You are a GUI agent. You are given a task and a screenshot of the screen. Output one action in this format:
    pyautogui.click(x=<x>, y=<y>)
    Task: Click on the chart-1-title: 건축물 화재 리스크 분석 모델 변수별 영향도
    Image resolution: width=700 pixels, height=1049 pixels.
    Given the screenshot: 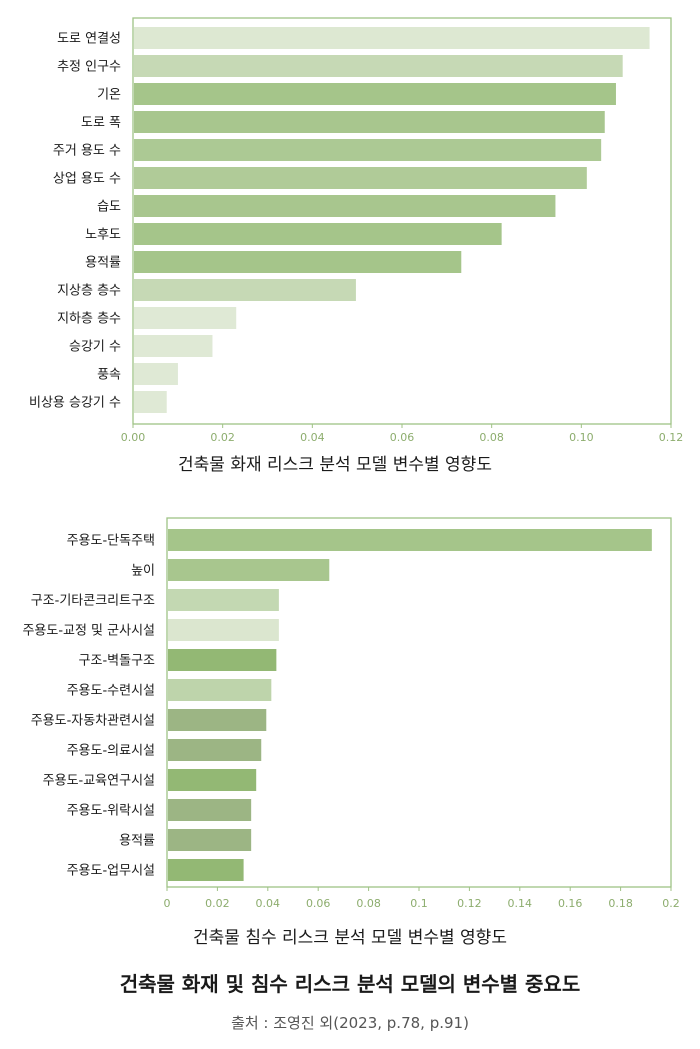 What is the action you would take?
    pyautogui.click(x=335, y=465)
    